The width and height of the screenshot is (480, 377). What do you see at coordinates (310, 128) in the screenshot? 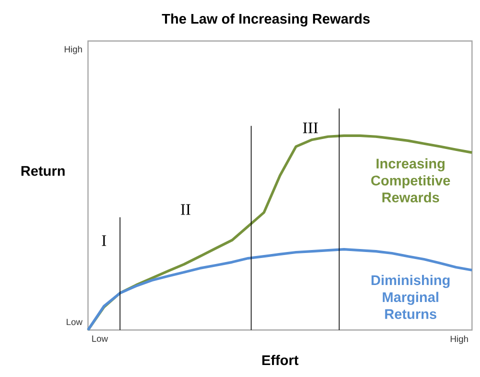
I see `text: III` at bounding box center [310, 128].